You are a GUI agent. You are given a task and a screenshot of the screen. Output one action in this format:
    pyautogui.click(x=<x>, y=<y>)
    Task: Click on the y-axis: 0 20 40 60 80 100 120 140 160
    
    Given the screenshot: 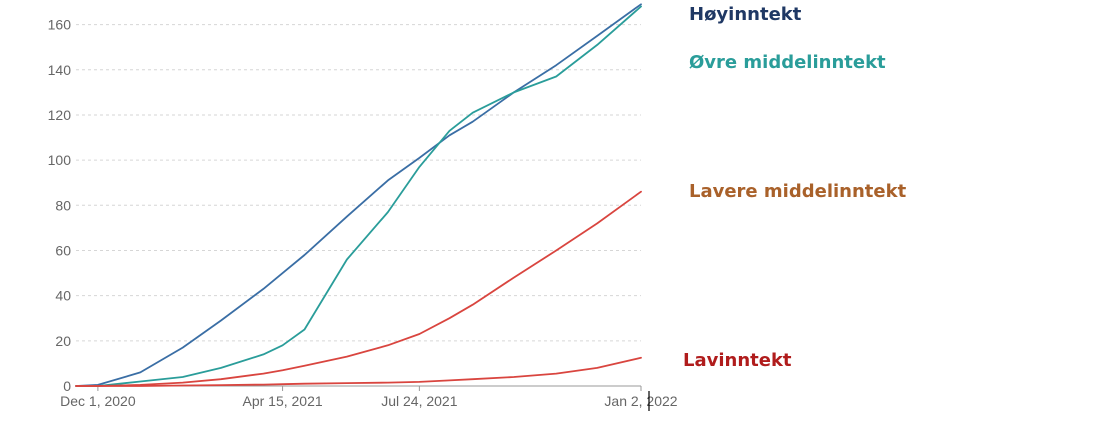 What is the action you would take?
    pyautogui.click(x=60, y=205)
    